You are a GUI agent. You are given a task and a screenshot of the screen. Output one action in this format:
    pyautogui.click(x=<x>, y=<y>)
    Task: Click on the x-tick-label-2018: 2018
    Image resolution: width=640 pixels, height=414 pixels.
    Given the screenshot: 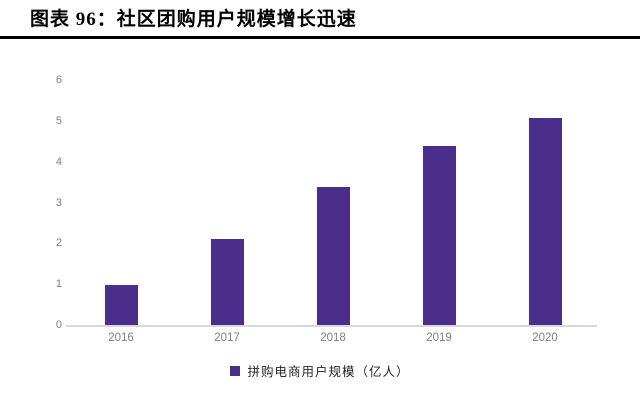 What is the action you would take?
    pyautogui.click(x=333, y=338)
    